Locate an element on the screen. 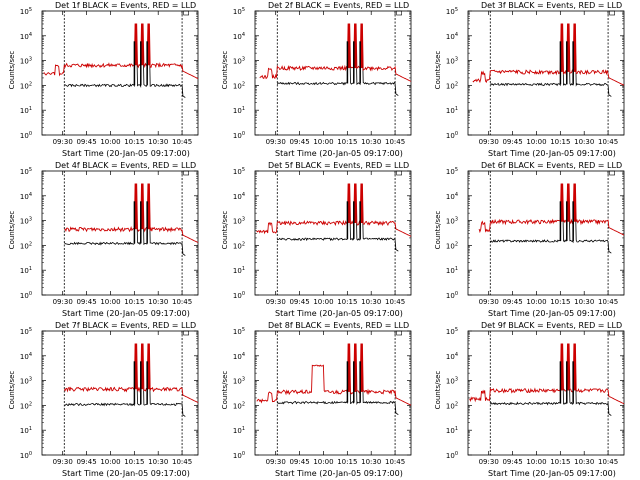 The height and width of the screenshot is (480, 640). panel-title: Det 8f BLACK = Events, RED = LLD is located at coordinates (339, 325).